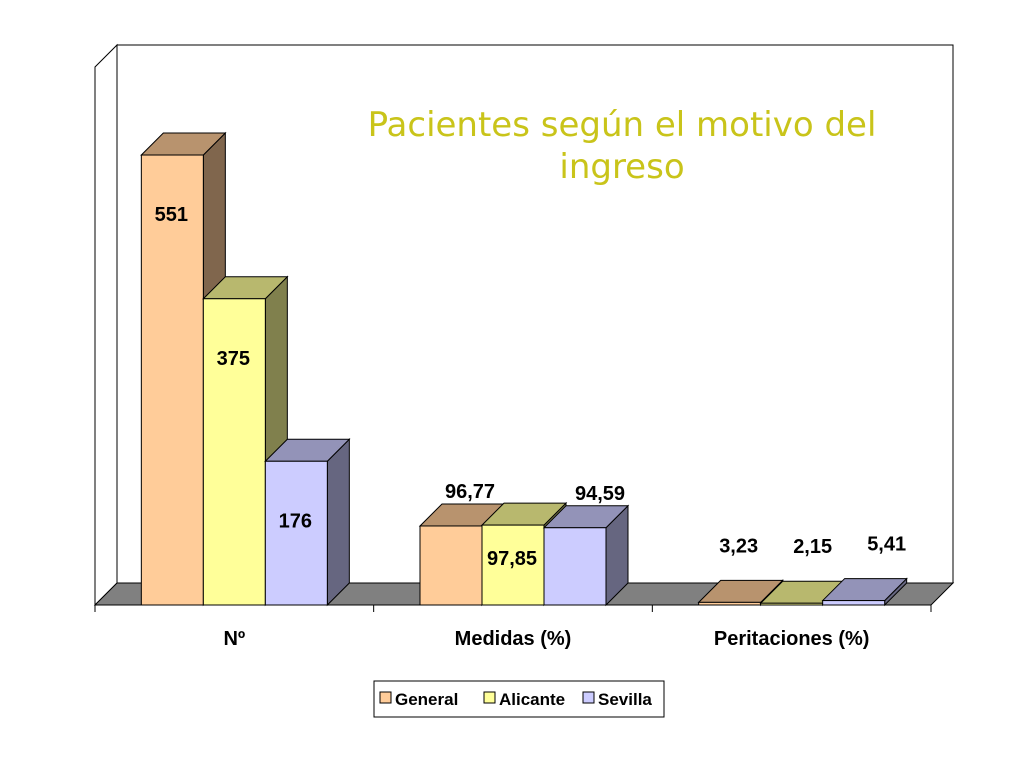 Image resolution: width=1024 pixels, height=768 pixels. Describe the element at coordinates (295, 521) in the screenshot. I see `data-label-sevilla-n: 176` at that location.